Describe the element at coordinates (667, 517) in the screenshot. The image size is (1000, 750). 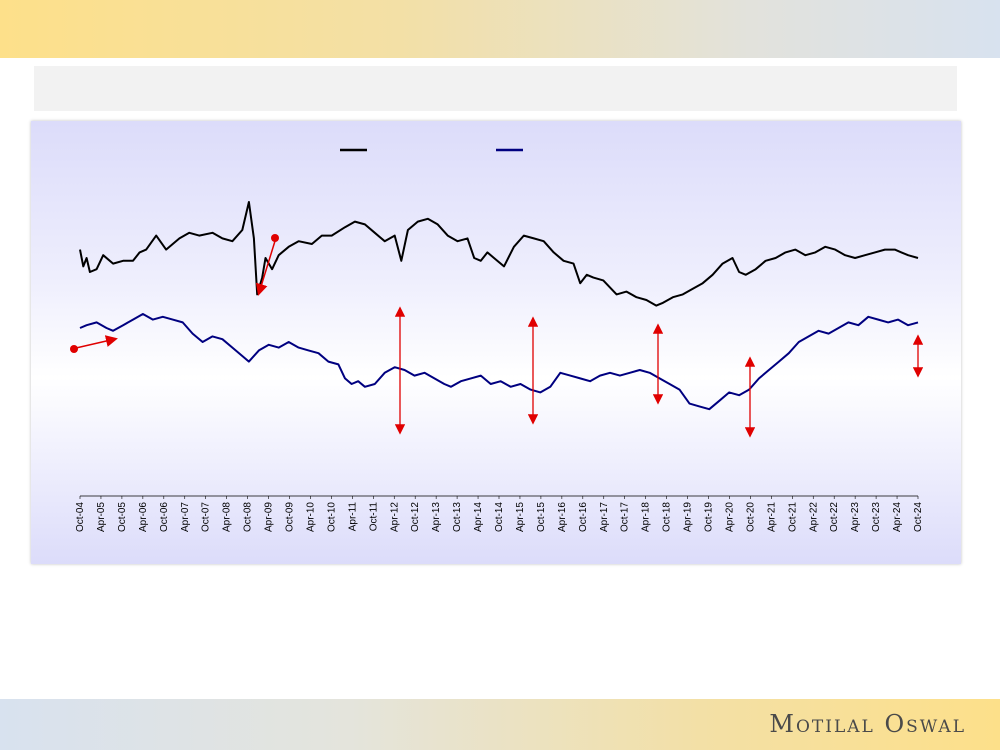
I see `x-tick-label: Oct-18` at that location.